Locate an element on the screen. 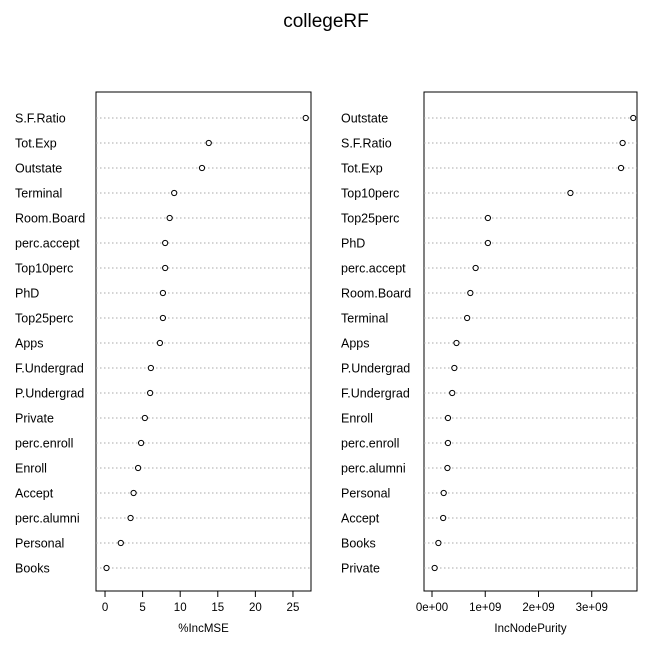  x-tick-label: 0 is located at coordinates (105, 608).